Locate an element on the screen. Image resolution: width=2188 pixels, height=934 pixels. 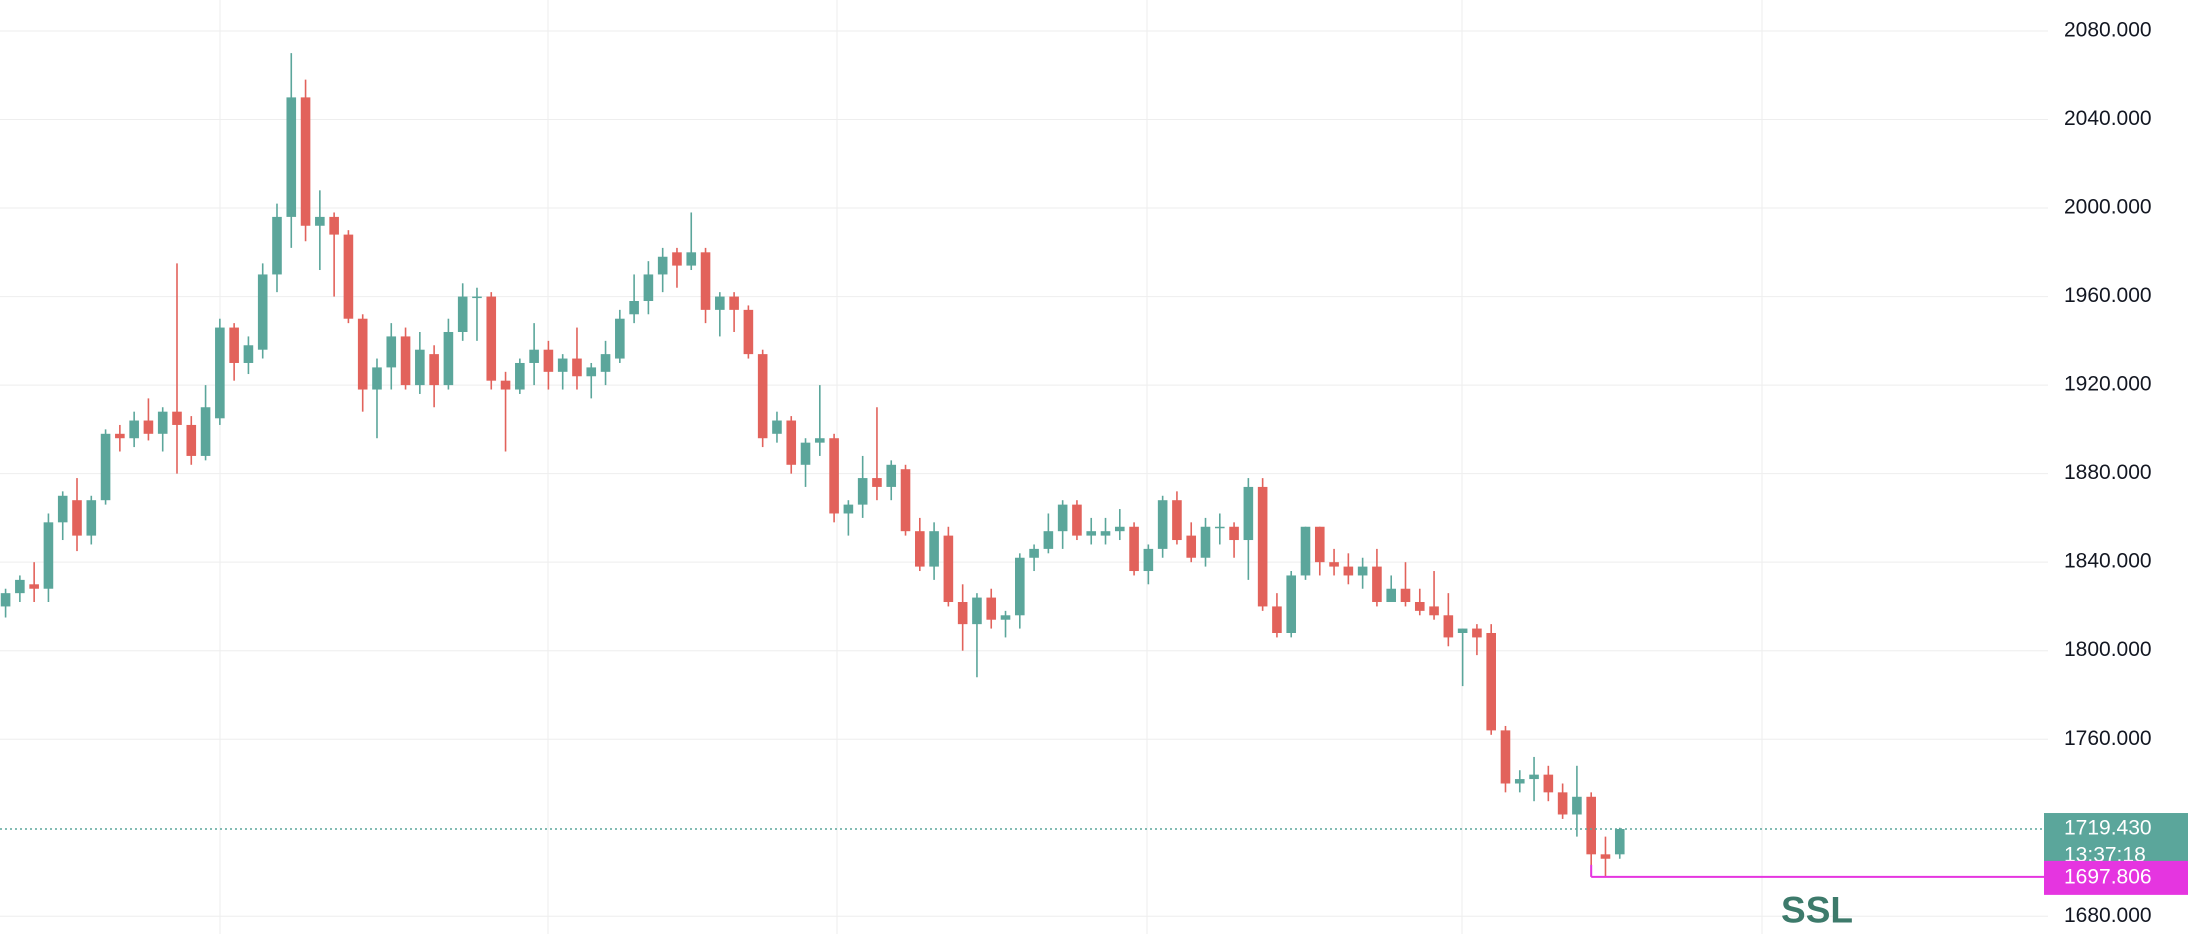
ssl-name: SSL is located at coordinates (1817, 910).